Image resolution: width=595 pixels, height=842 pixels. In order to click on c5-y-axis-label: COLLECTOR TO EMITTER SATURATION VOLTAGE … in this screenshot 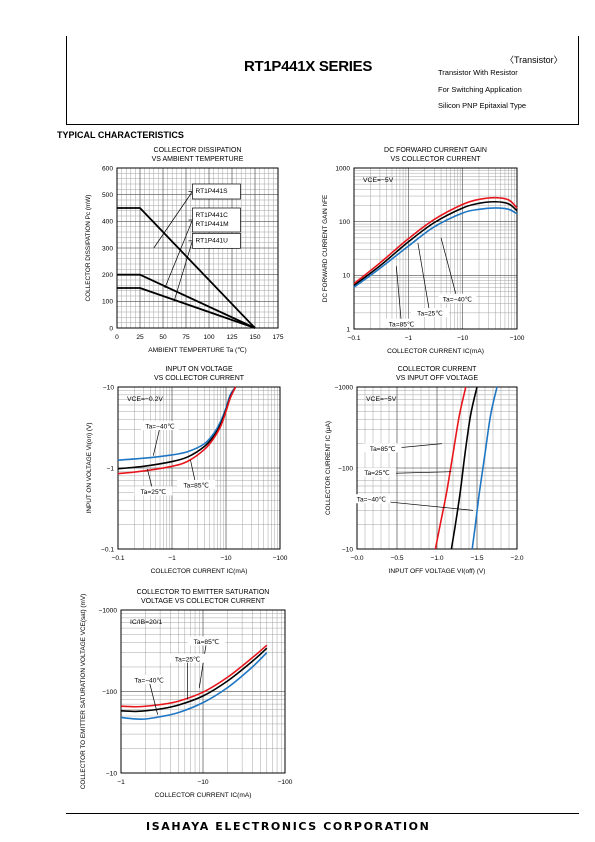, I will do `click(83, 692)`.